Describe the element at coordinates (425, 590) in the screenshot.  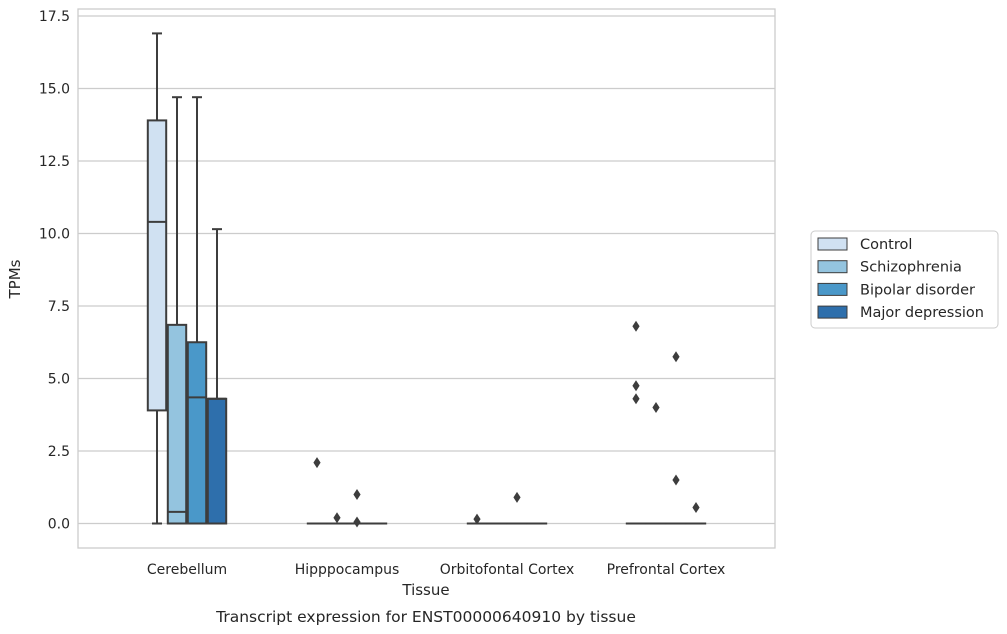
I see `x-axis-title: Tissue` at that location.